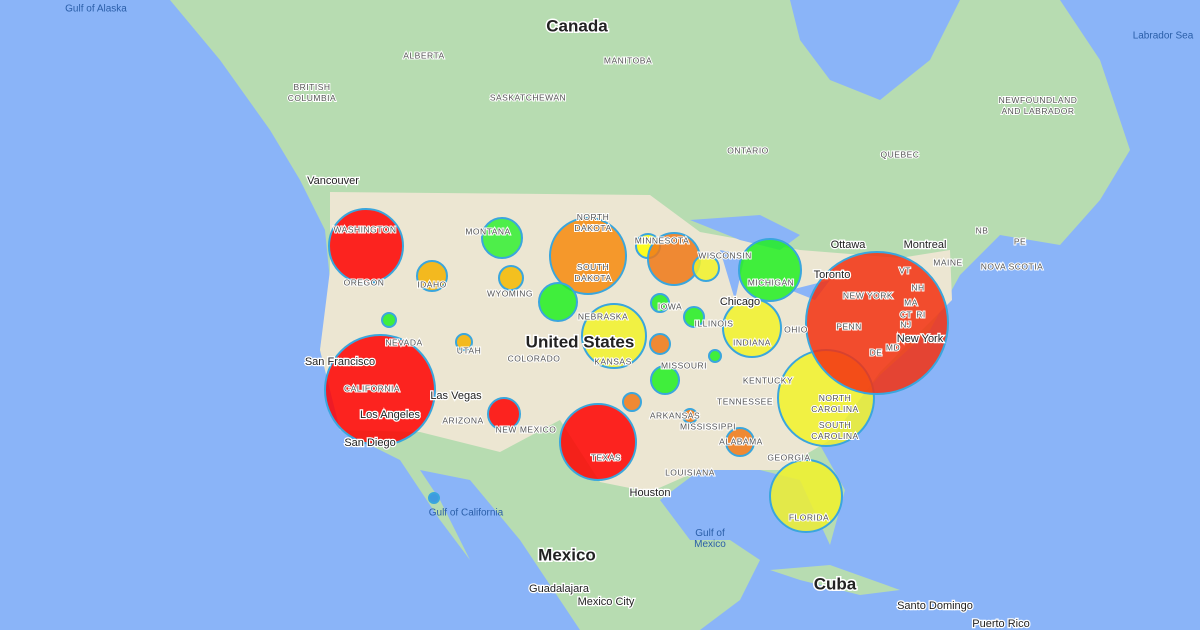 Image resolution: width=1200 pixels, height=635 pixels. Describe the element at coordinates (613, 361) in the screenshot. I see `region-label: KANSAS` at that location.